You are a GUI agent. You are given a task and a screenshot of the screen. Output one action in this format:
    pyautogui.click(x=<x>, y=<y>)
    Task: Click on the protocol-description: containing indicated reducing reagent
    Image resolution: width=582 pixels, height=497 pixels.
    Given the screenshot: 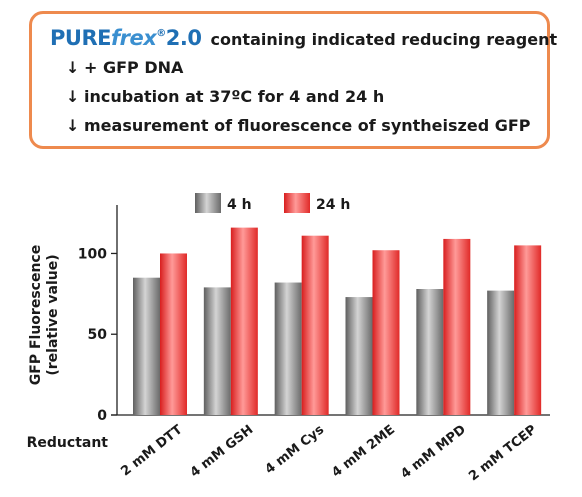 What is the action you would take?
    pyautogui.click(x=384, y=39)
    